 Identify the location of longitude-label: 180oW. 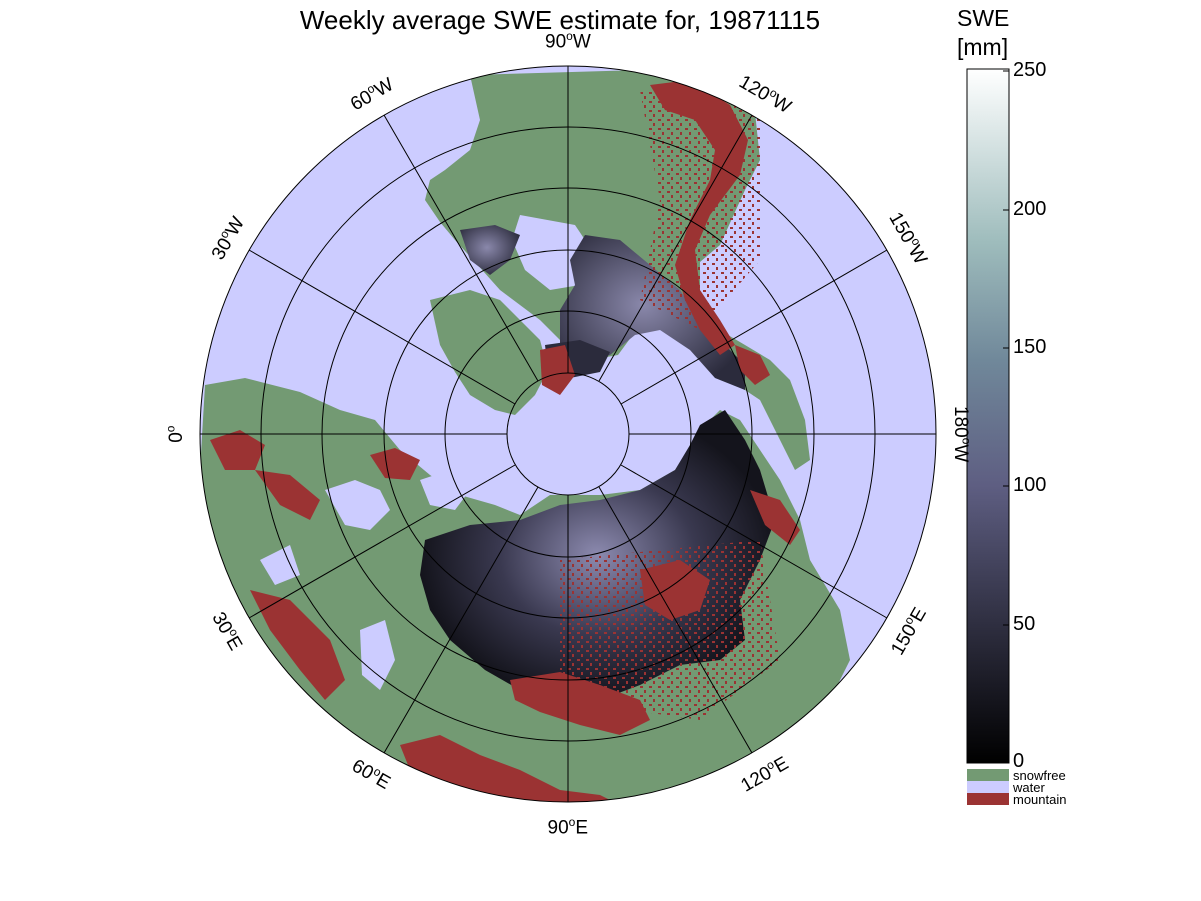
(961, 434).